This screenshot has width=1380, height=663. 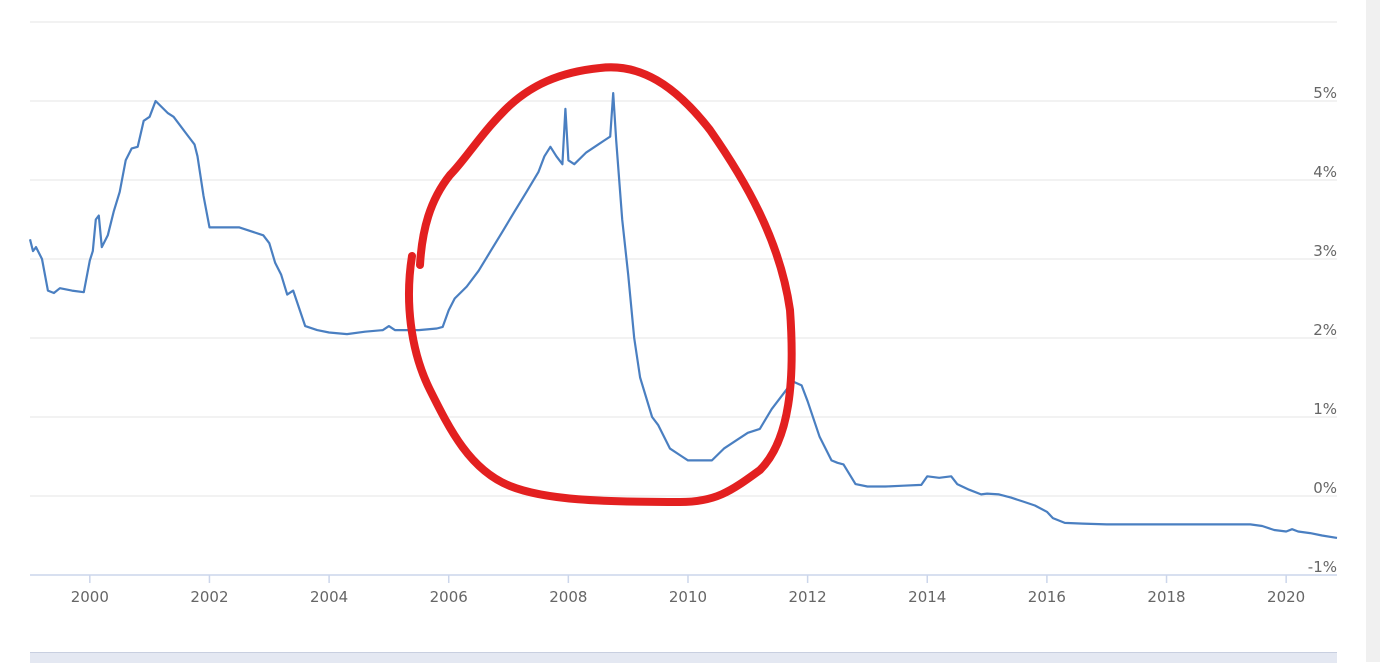 What do you see at coordinates (209, 597) in the screenshot?
I see `x-tick-label: 2002` at bounding box center [209, 597].